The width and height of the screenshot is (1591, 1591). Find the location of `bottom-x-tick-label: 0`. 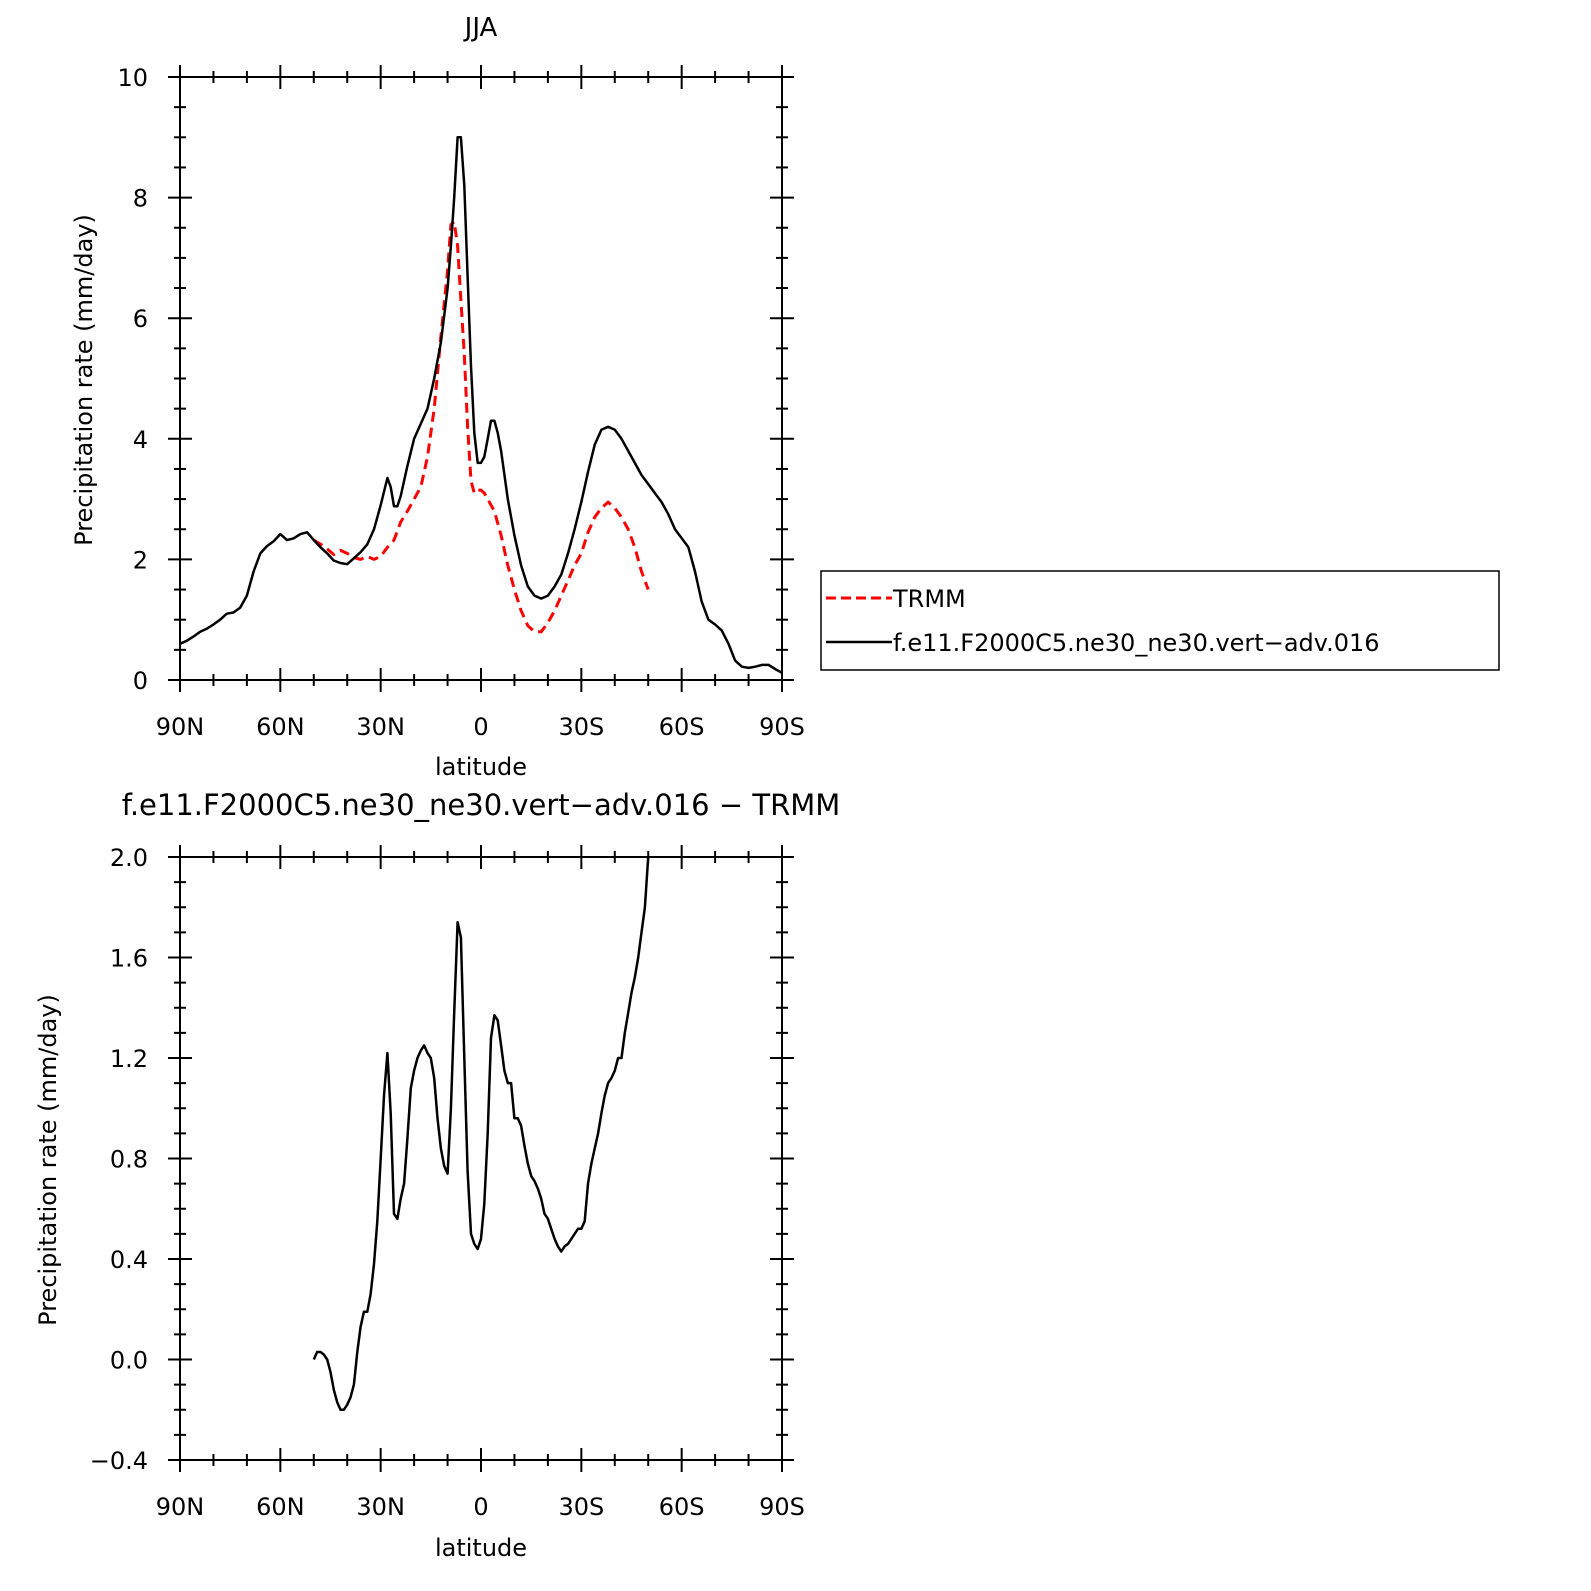

bottom-x-tick-label: 0 is located at coordinates (480, 1507).